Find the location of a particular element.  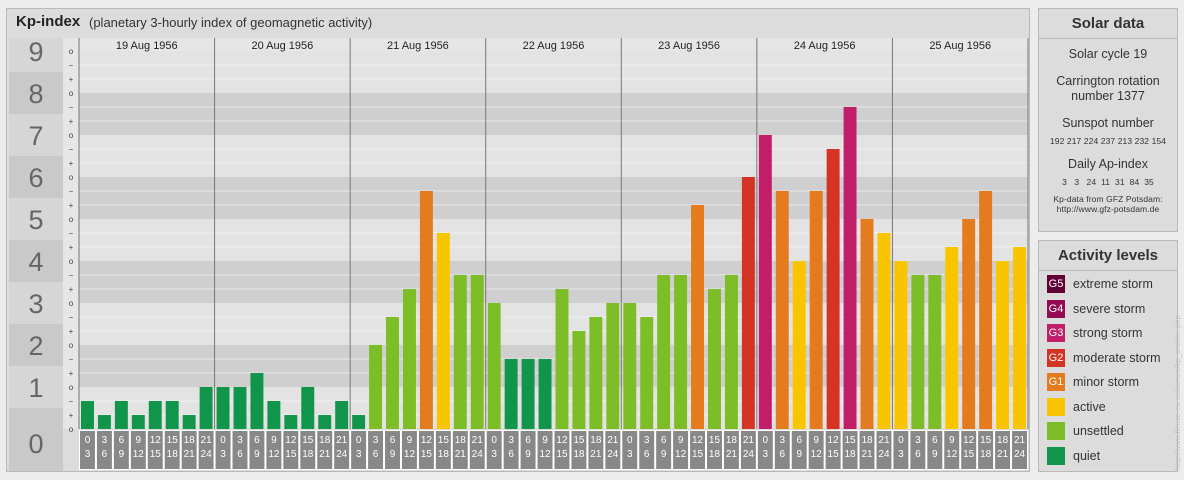

solar-cycle: Solar cycle 19 is located at coordinates (1108, 54).